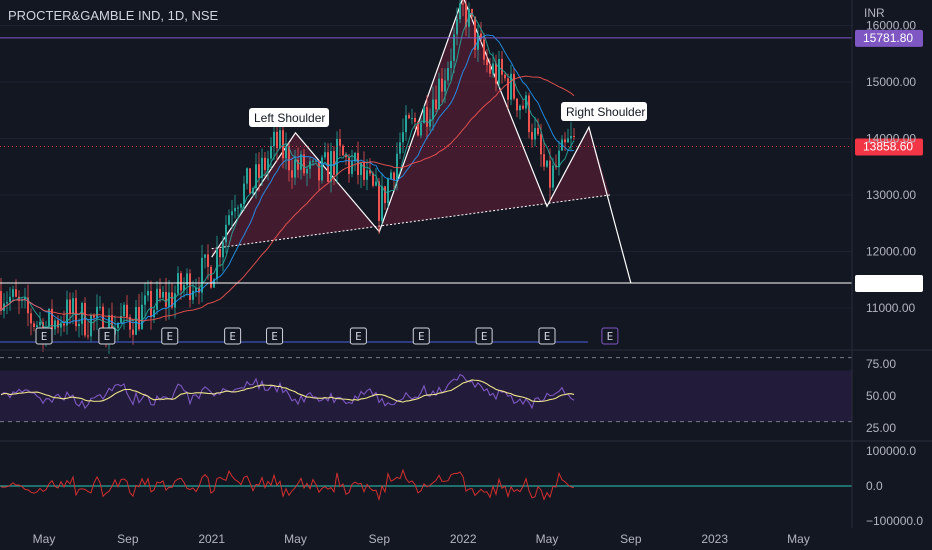 This screenshot has height=550, width=932. I want to click on rsi-ma-line, so click(287, 391).